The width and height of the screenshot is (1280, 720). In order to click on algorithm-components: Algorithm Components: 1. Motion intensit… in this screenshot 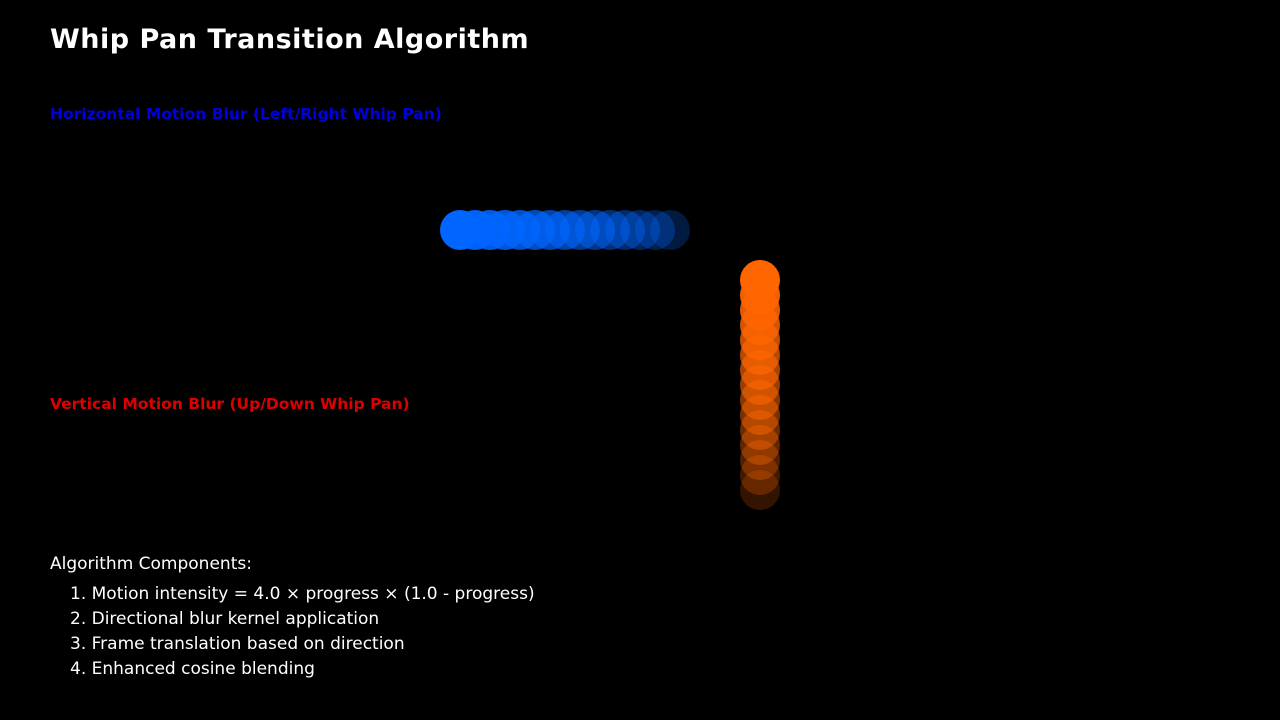, I will do `click(292, 618)`.